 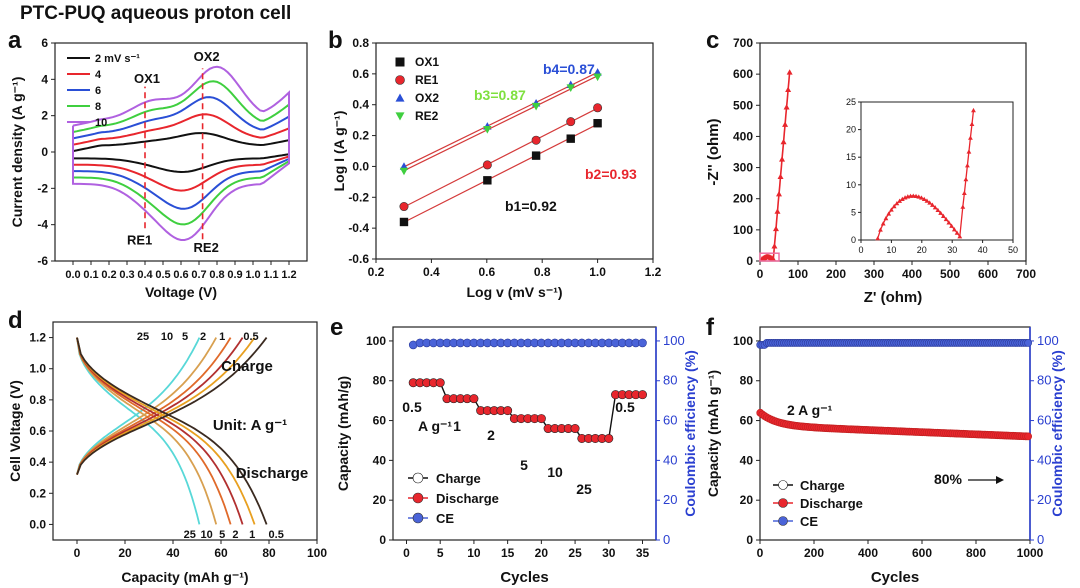 What do you see at coordinates (98, 91) in the screenshot?
I see `legend-label: 6` at bounding box center [98, 91].